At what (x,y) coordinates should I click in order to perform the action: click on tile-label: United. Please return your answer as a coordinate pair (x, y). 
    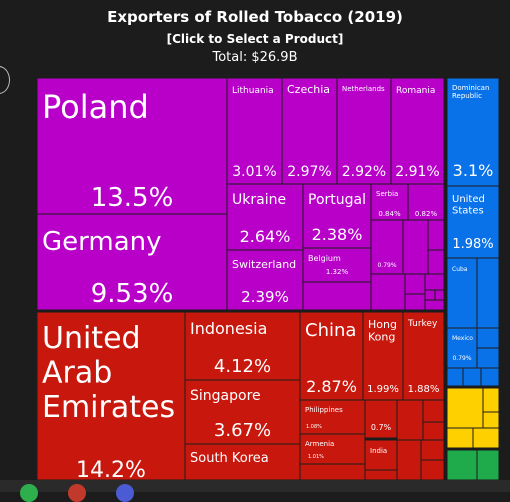
    Looking at the image, I should click on (91, 338).